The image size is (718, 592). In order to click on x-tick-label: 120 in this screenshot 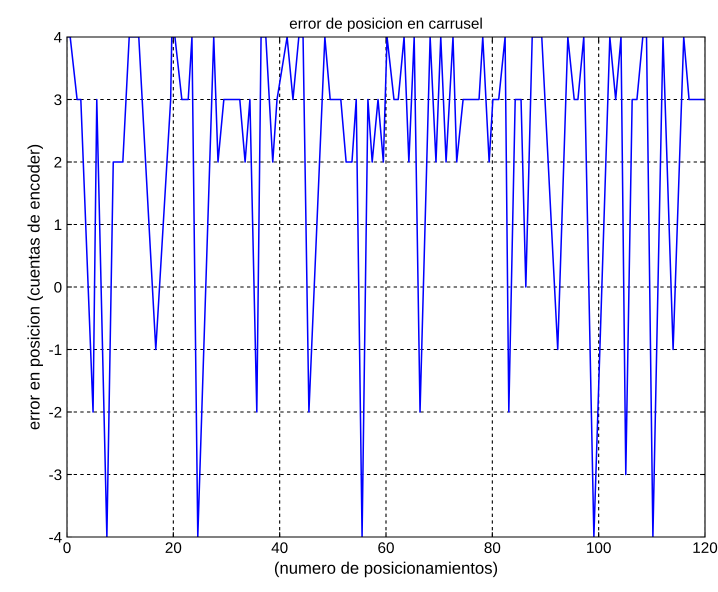, I will do `click(705, 548)`.